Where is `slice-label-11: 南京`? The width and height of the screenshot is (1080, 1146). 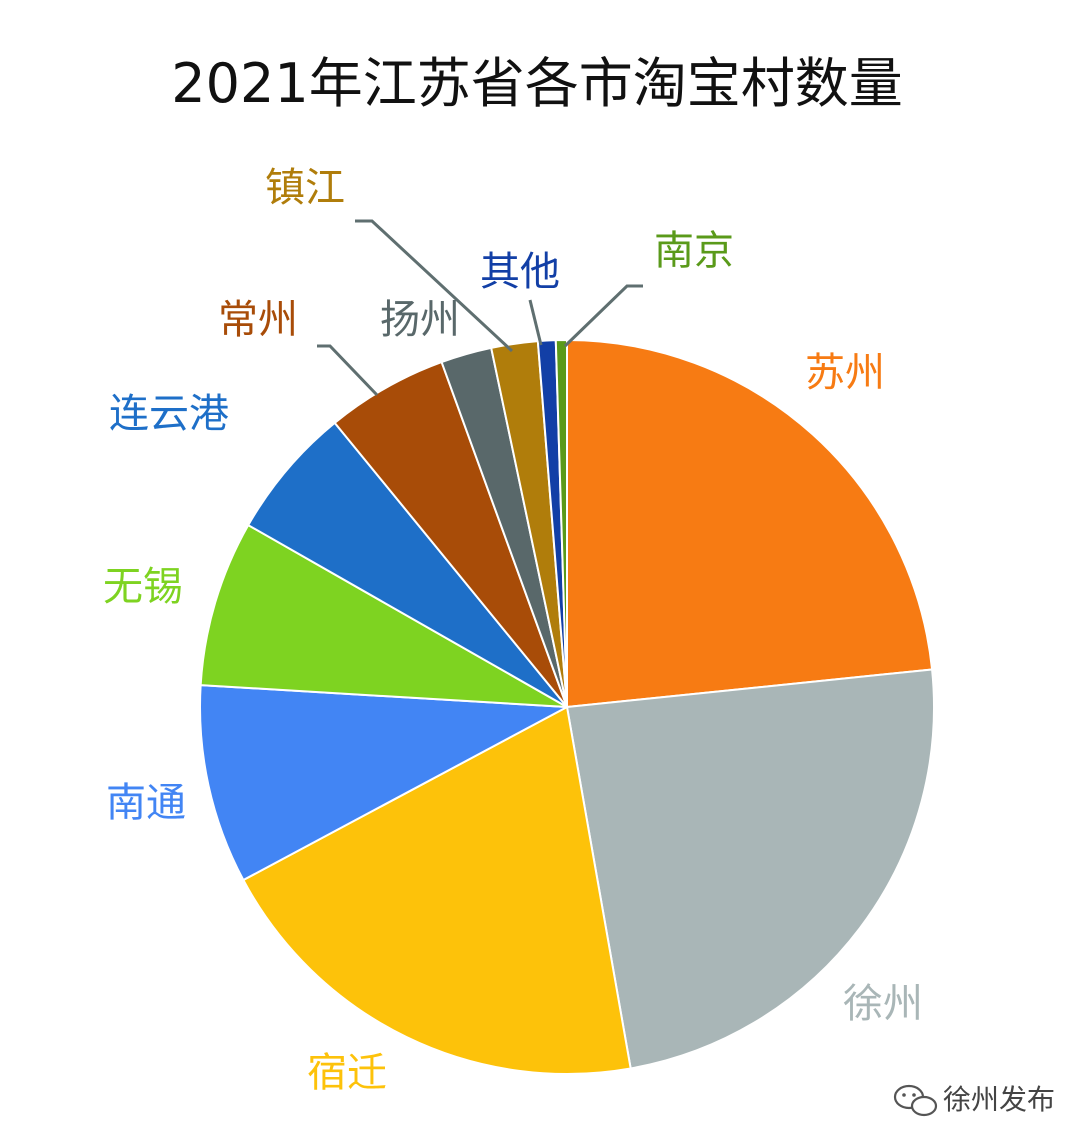 slice-label-11: 南京 is located at coordinates (694, 251).